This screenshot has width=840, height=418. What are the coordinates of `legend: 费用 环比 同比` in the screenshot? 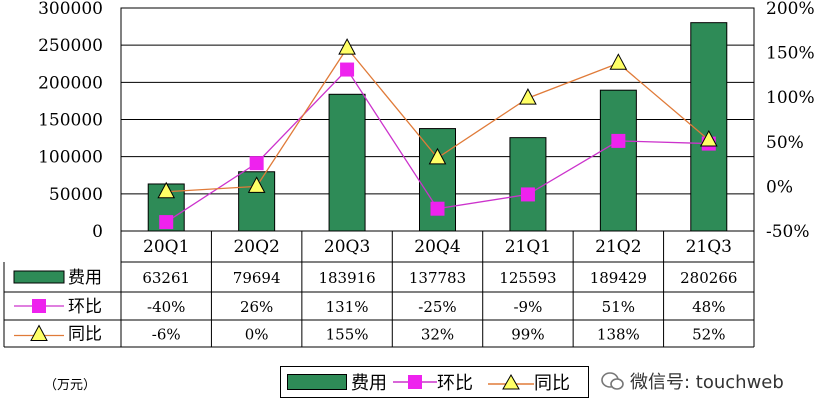 It's located at (434, 382).